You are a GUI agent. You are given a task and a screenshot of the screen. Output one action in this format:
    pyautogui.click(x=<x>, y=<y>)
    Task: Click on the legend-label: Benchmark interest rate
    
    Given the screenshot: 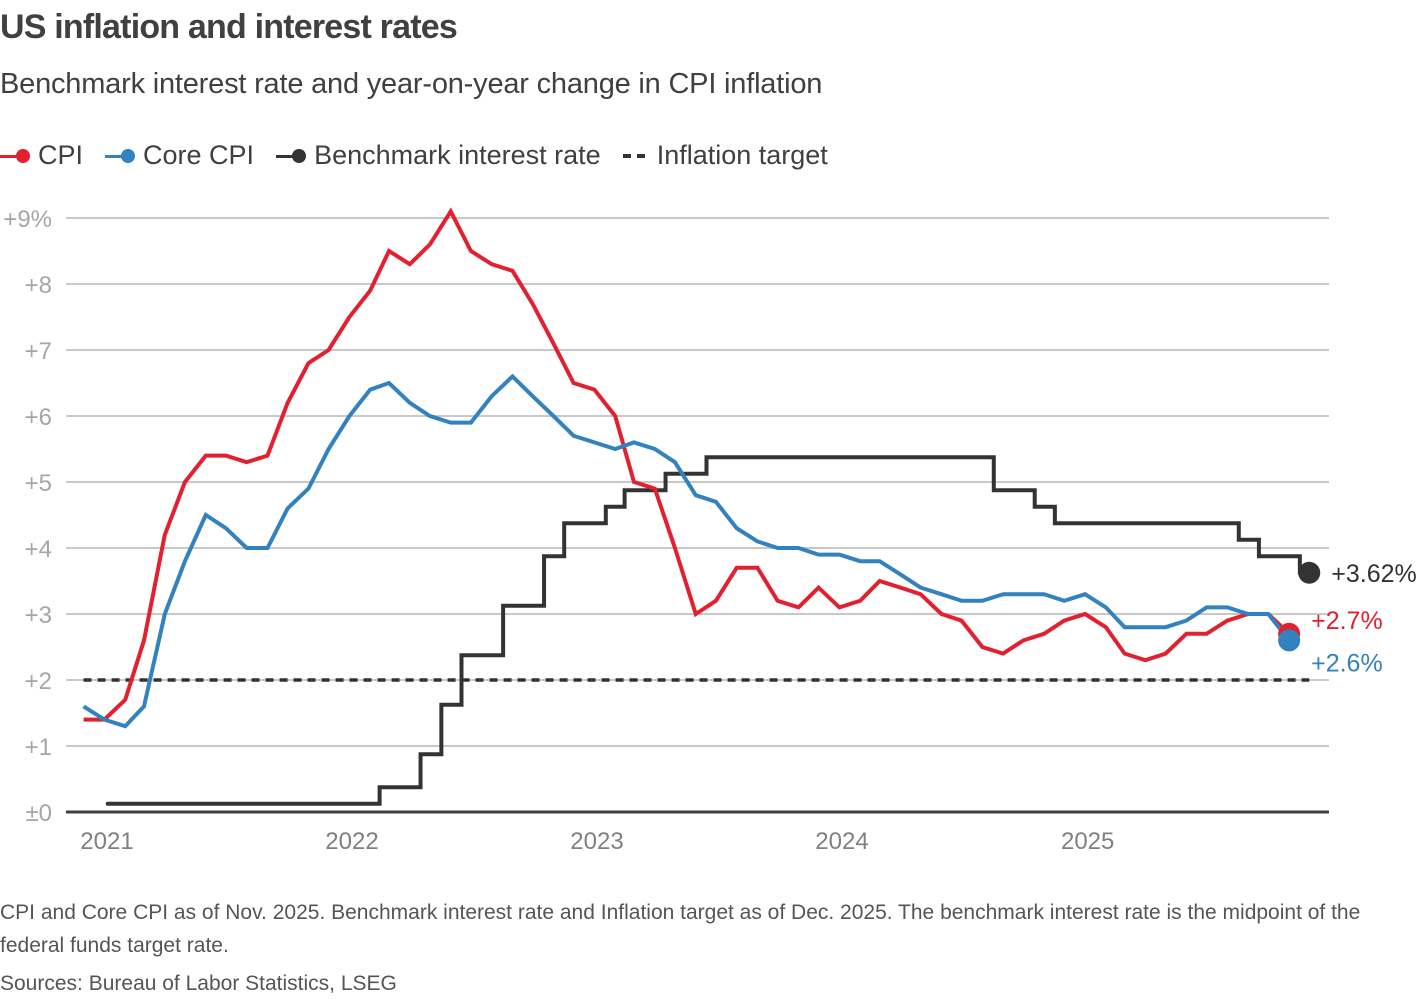 What is the action you would take?
    pyautogui.click(x=457, y=155)
    